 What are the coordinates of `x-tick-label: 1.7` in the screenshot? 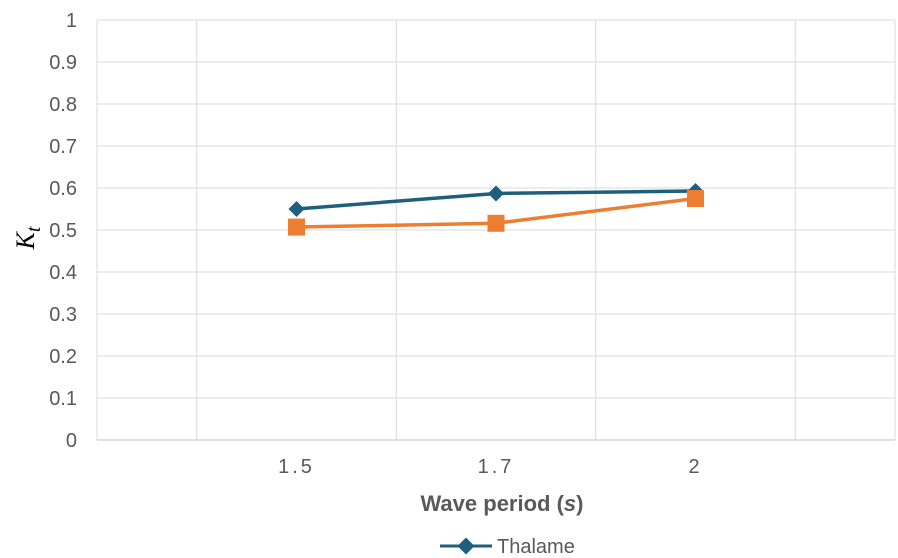 It's located at (496, 467).